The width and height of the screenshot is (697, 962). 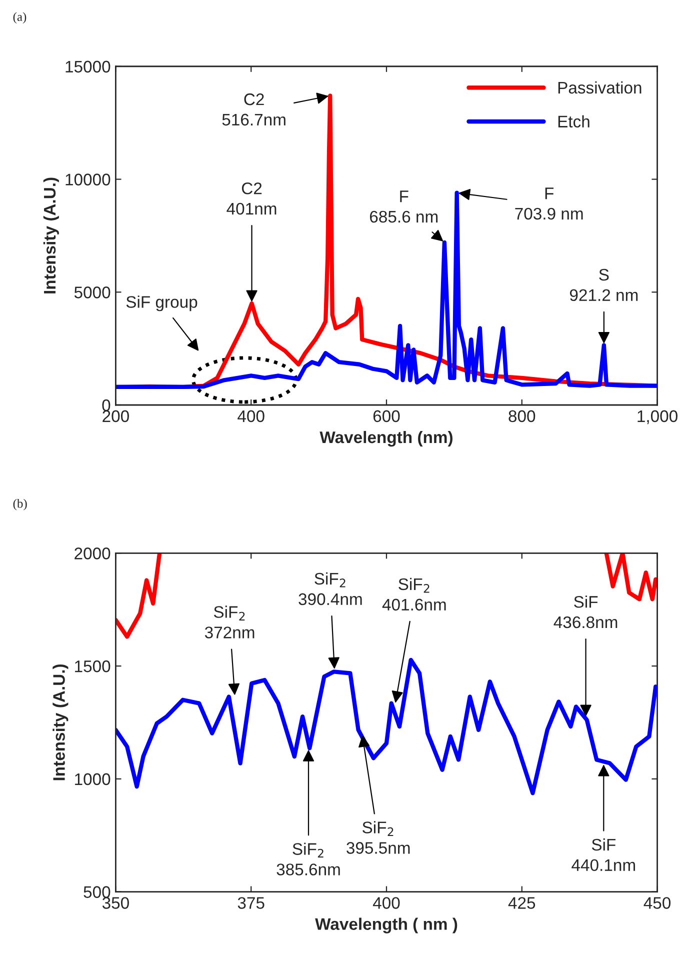 What do you see at coordinates (92, 554) in the screenshot?
I see `y-tick-label: 2000` at bounding box center [92, 554].